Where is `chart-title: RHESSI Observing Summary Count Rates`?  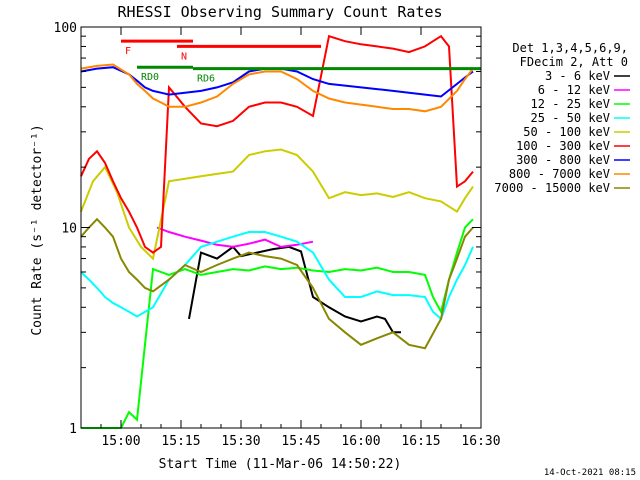
chart-title: RHESSI Observing Summary Count Rates is located at coordinates (279, 12).